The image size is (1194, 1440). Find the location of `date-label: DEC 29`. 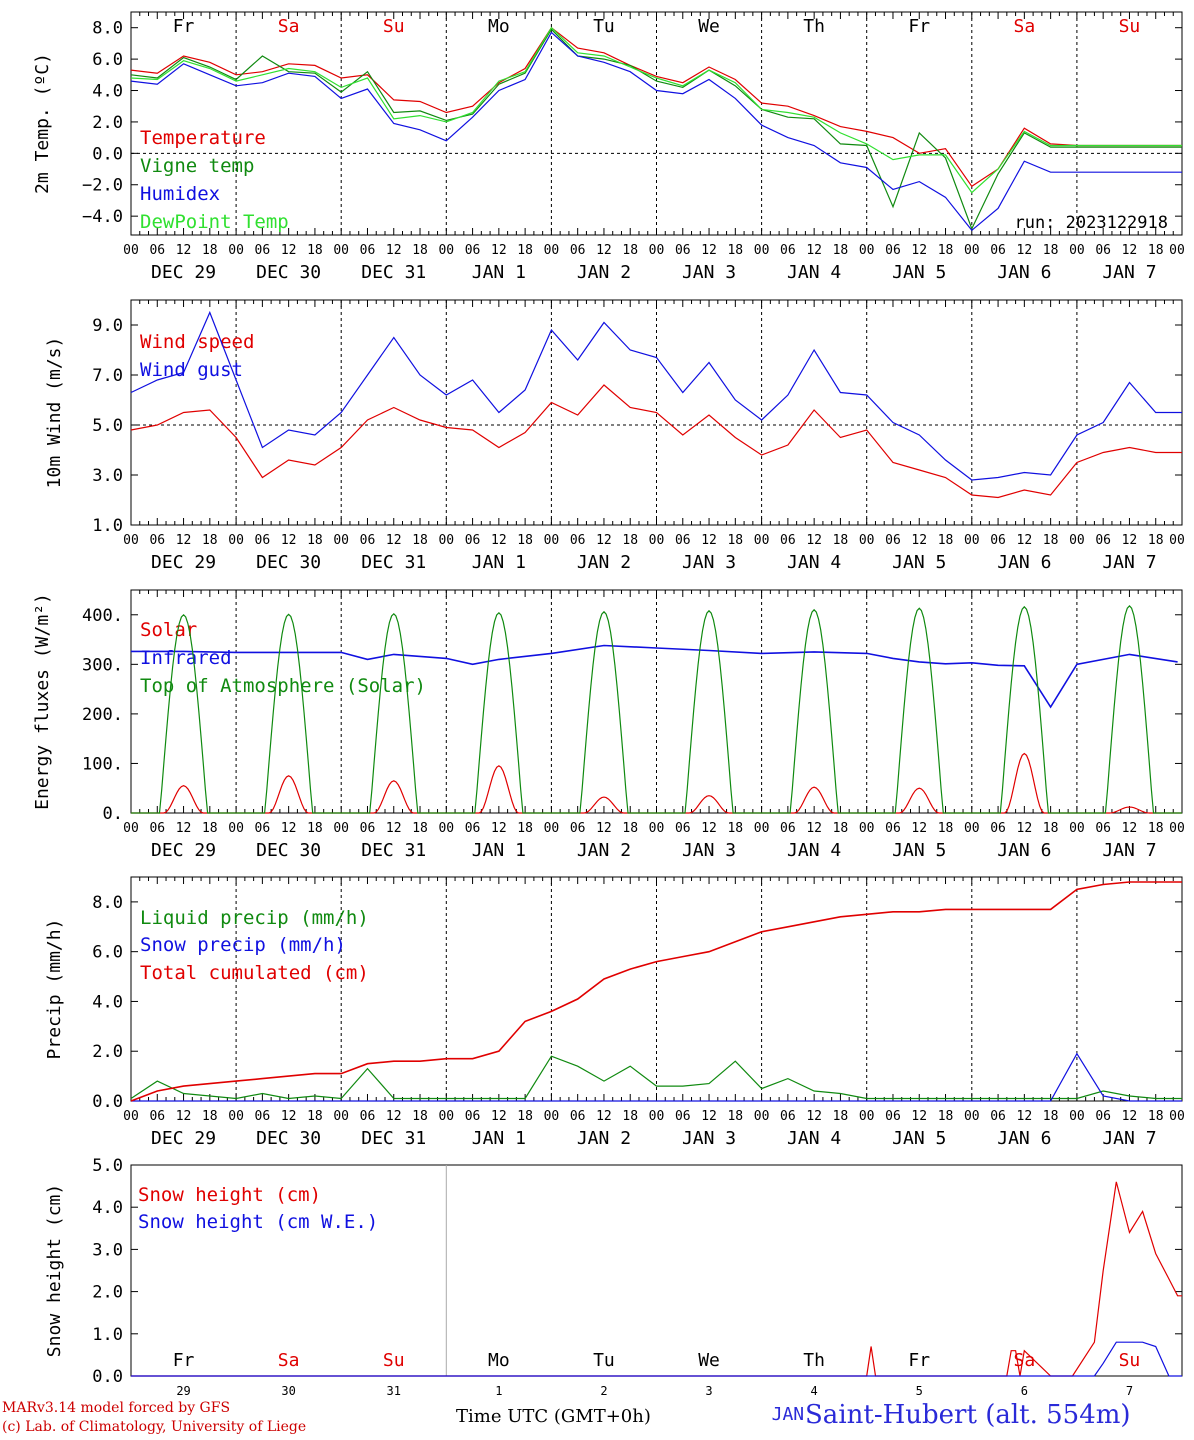

date-label: DEC 29 is located at coordinates (183, 272).